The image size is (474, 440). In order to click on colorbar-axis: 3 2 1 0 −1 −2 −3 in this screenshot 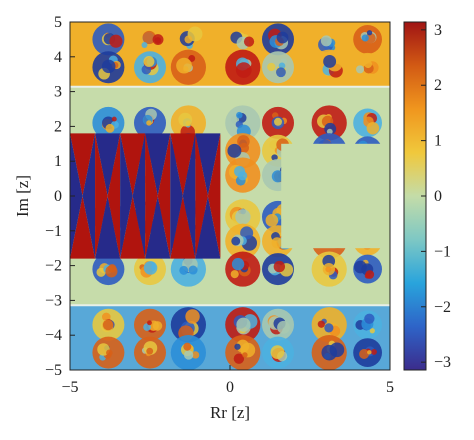, I will do `click(436, 196)`.